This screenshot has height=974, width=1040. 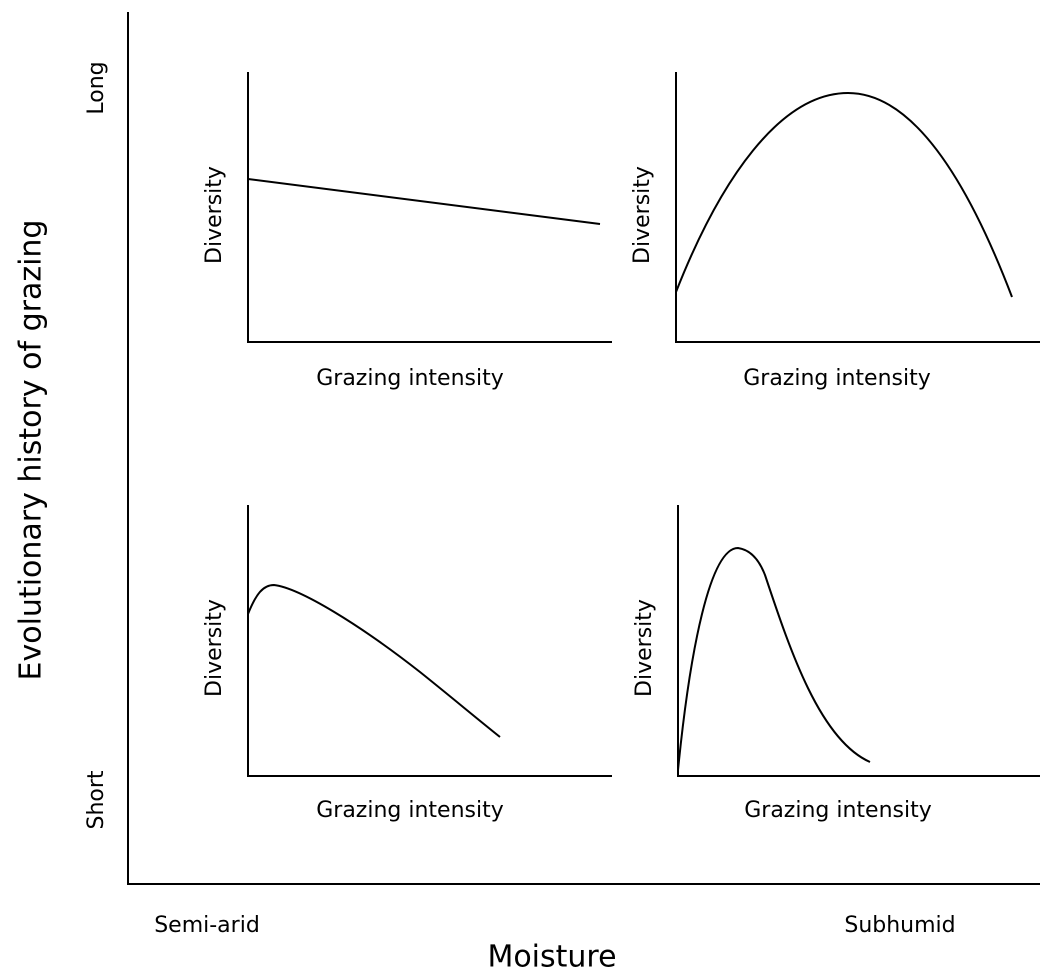 I want to click on y-axis-label: Evolutionary history of grazing, so click(x=31, y=450).